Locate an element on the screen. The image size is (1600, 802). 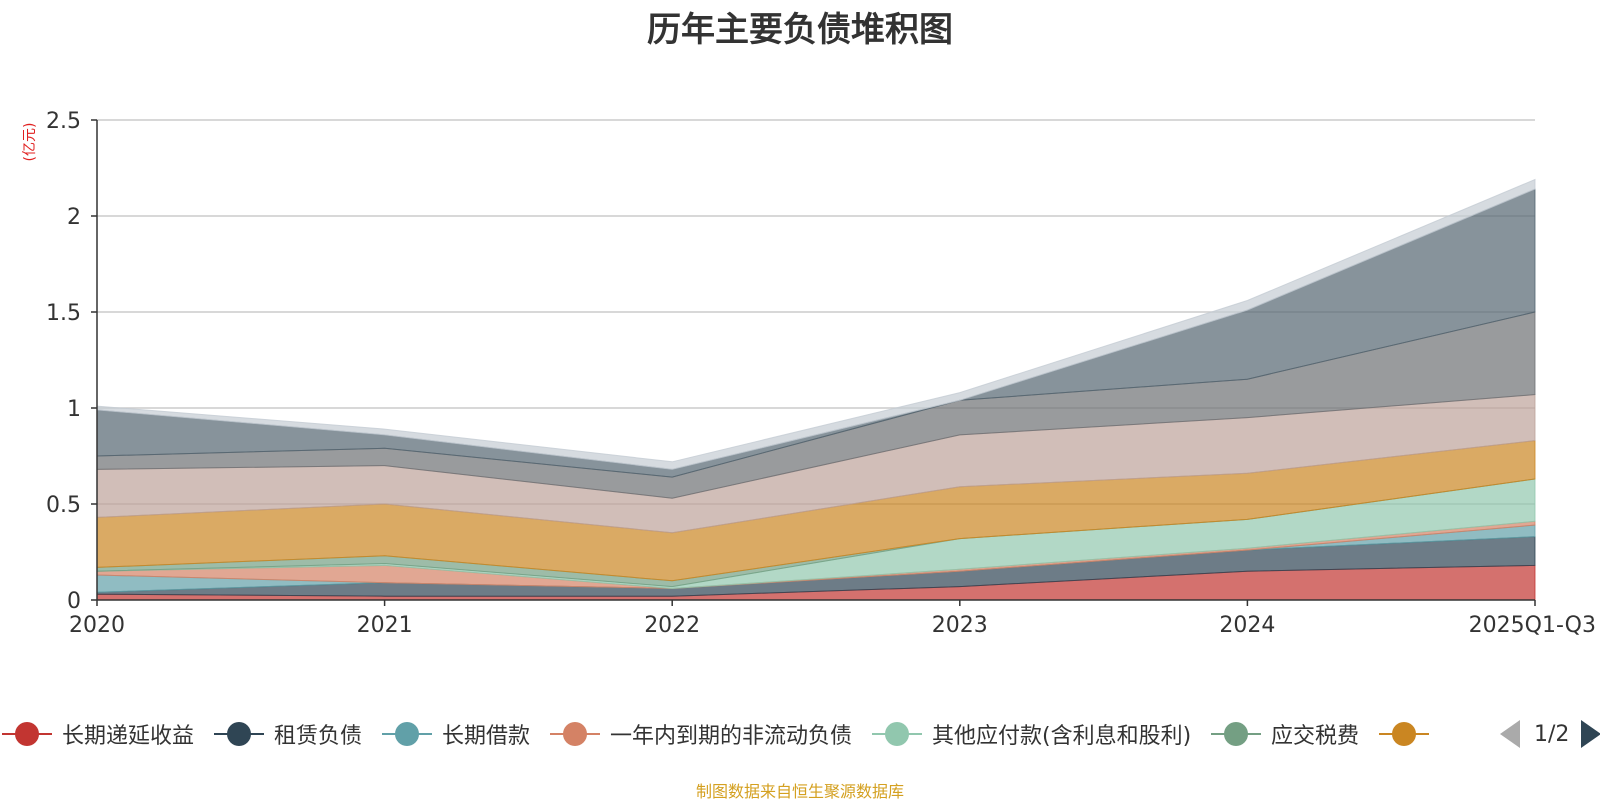
legend-label: 租赁负债 is located at coordinates (318, 736).